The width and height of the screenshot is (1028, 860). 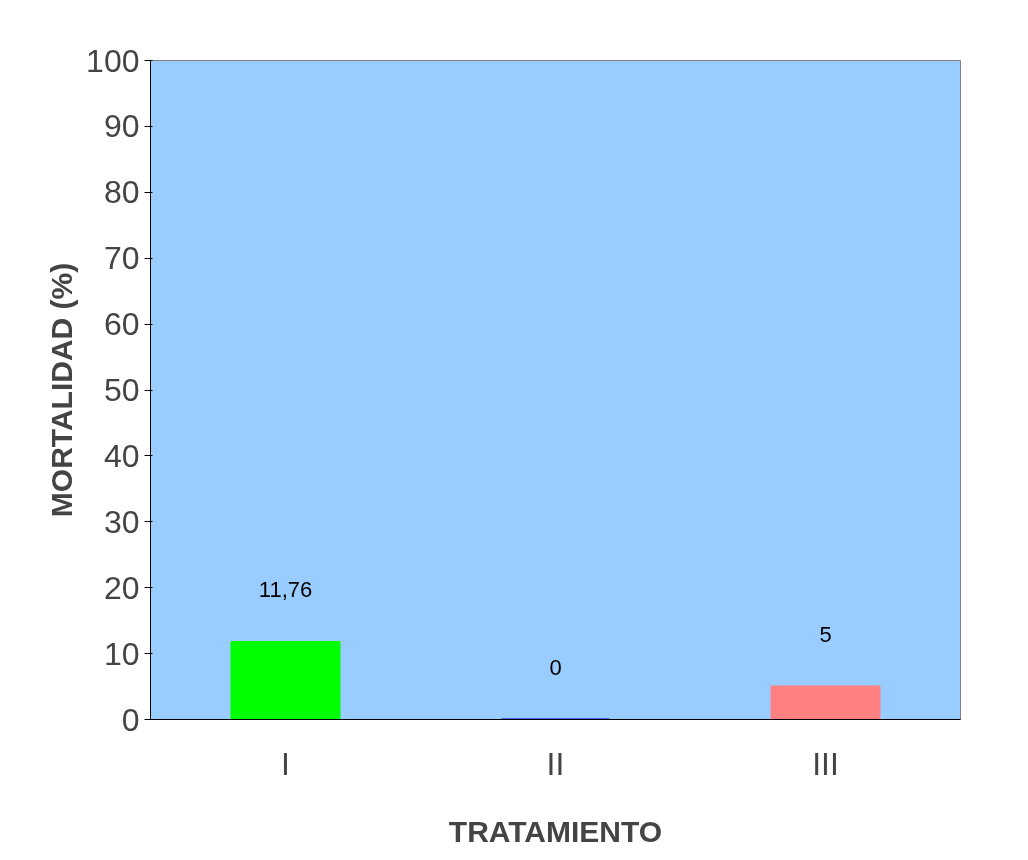 I want to click on x-tick-label: I, so click(x=285, y=763).